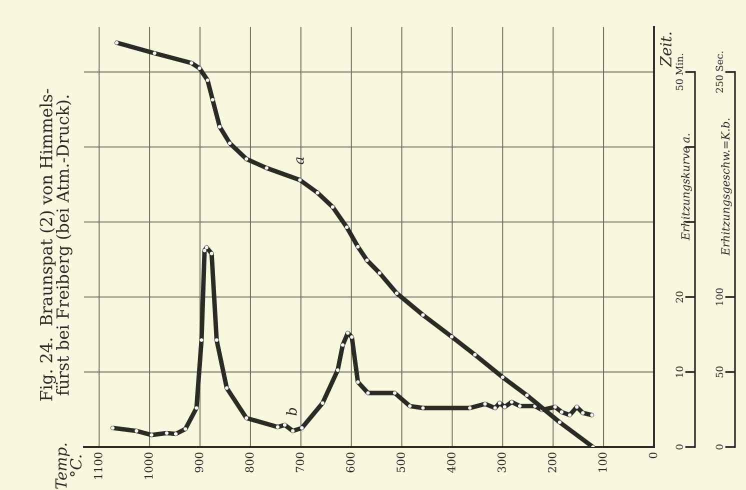  What do you see at coordinates (350, 462) in the screenshot?
I see `x-tick-label: 600` at bounding box center [350, 462].